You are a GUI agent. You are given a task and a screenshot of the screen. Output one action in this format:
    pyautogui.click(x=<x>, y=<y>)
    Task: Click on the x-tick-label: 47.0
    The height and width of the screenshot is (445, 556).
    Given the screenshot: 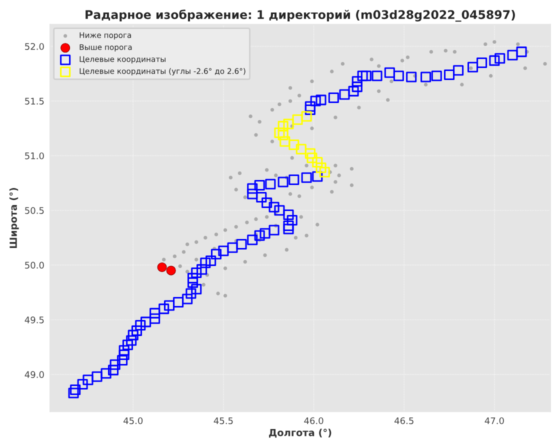 What is the action you would take?
    pyautogui.click(x=494, y=420)
    